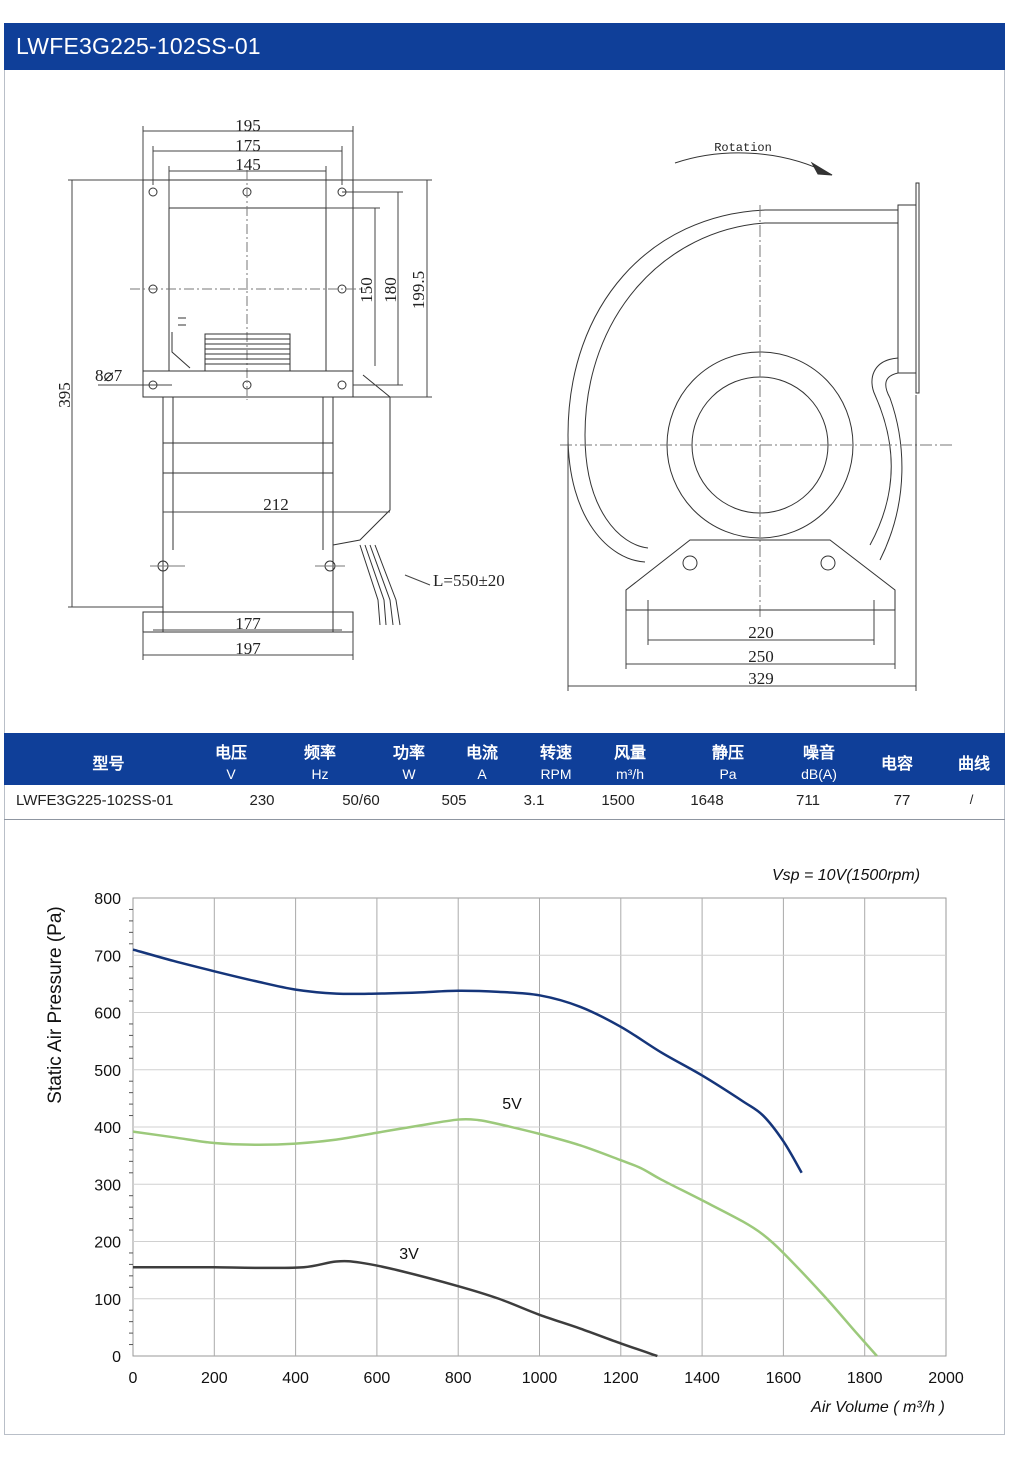 The height and width of the screenshot is (1458, 1010). What do you see at coordinates (481, 763) in the screenshot?
I see `header-current: 电流 A` at bounding box center [481, 763].